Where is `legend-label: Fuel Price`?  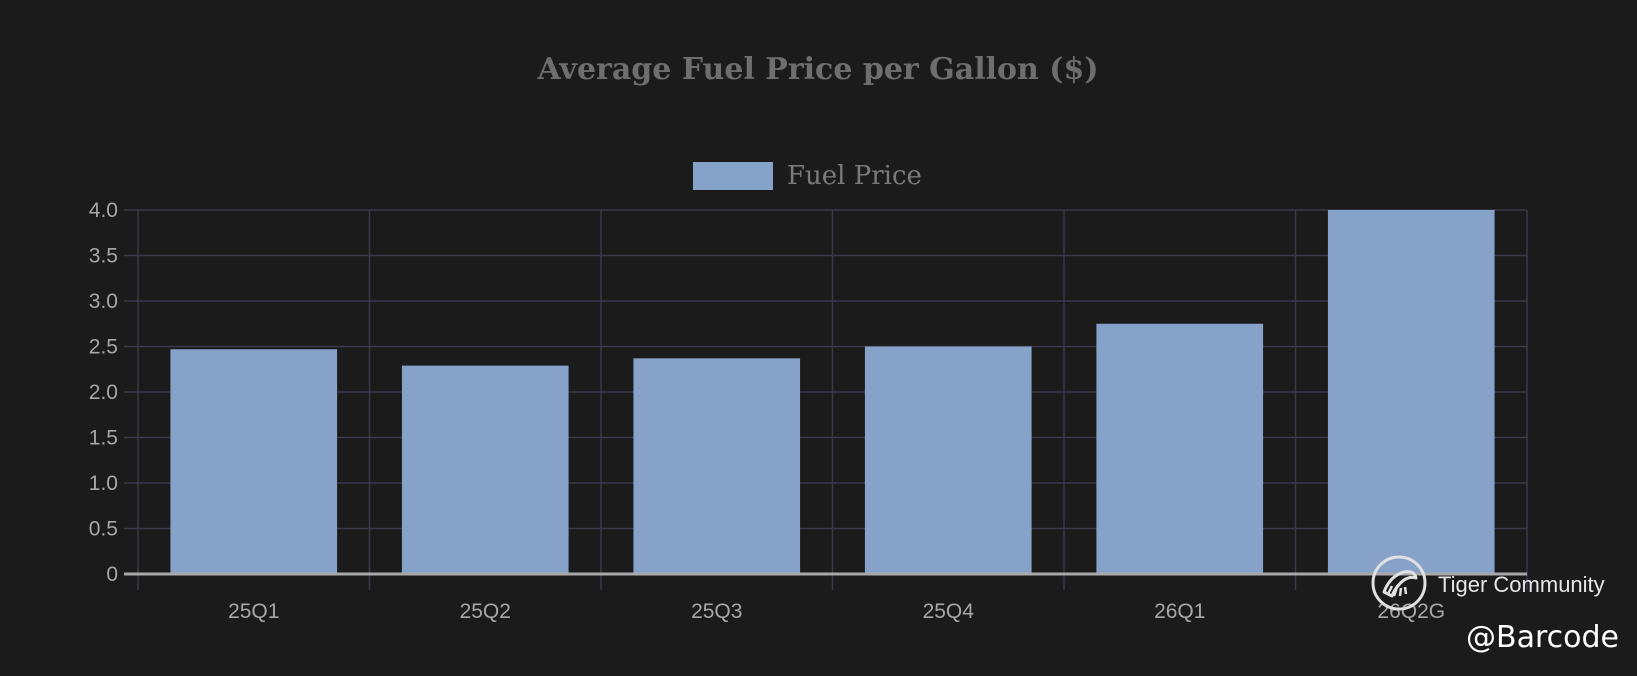 legend-label: Fuel Price is located at coordinates (854, 176).